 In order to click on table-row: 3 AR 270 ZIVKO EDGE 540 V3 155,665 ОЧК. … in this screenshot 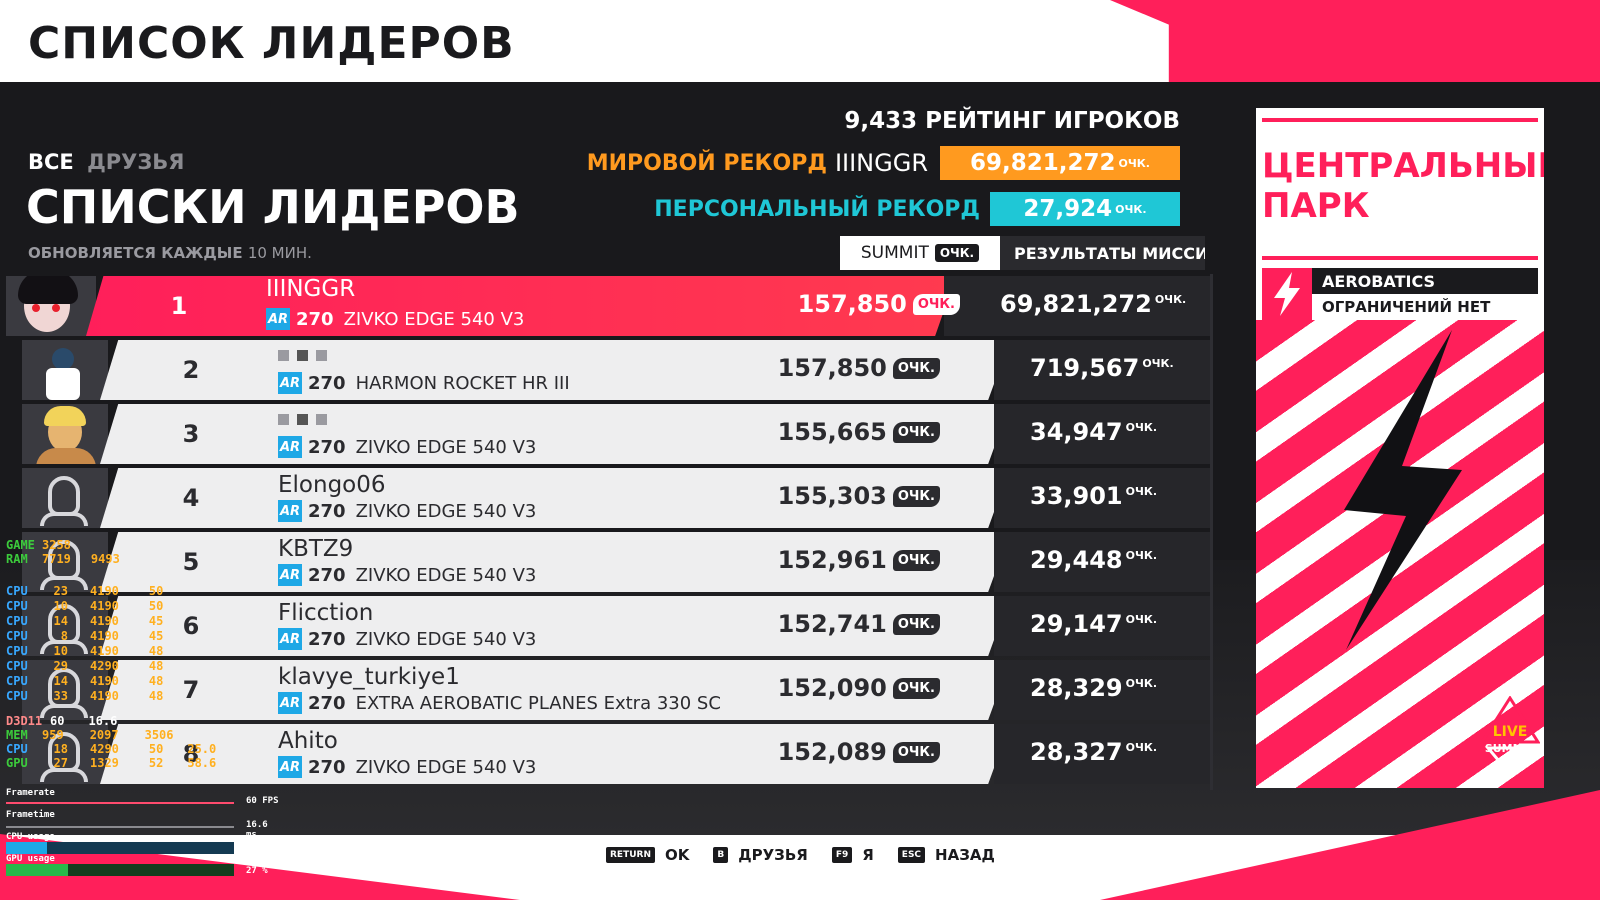, I will do `click(615, 434)`.